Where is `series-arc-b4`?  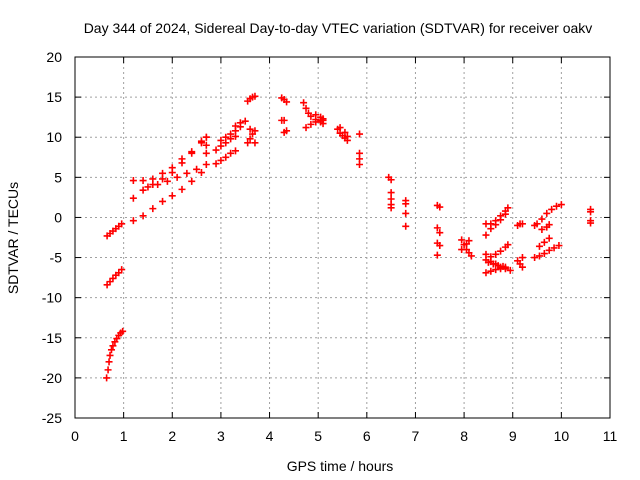
series-arc-b4 is located at coordinates (177, 175).